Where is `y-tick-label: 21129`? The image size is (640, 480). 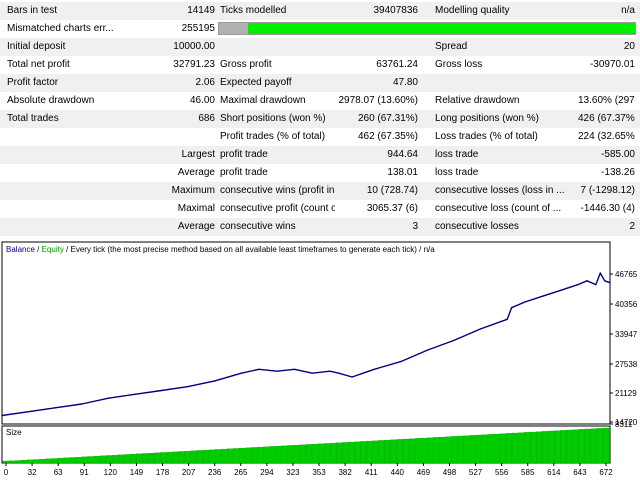
y-tick-label: 21129 is located at coordinates (626, 393).